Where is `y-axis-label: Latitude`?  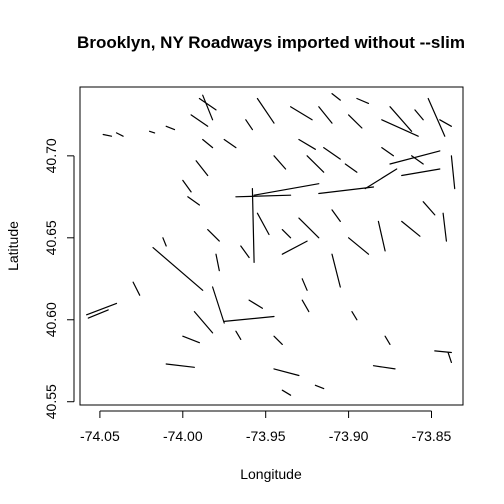 y-axis-label: Latitude is located at coordinates (13, 246).